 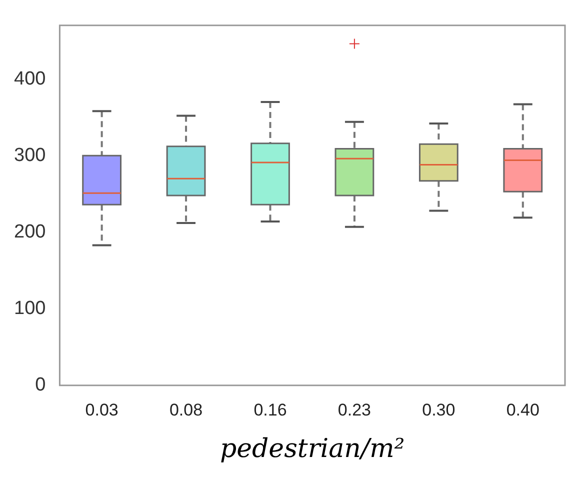 What do you see at coordinates (30, 231) in the screenshot?
I see `y-tick-label: 200` at bounding box center [30, 231].